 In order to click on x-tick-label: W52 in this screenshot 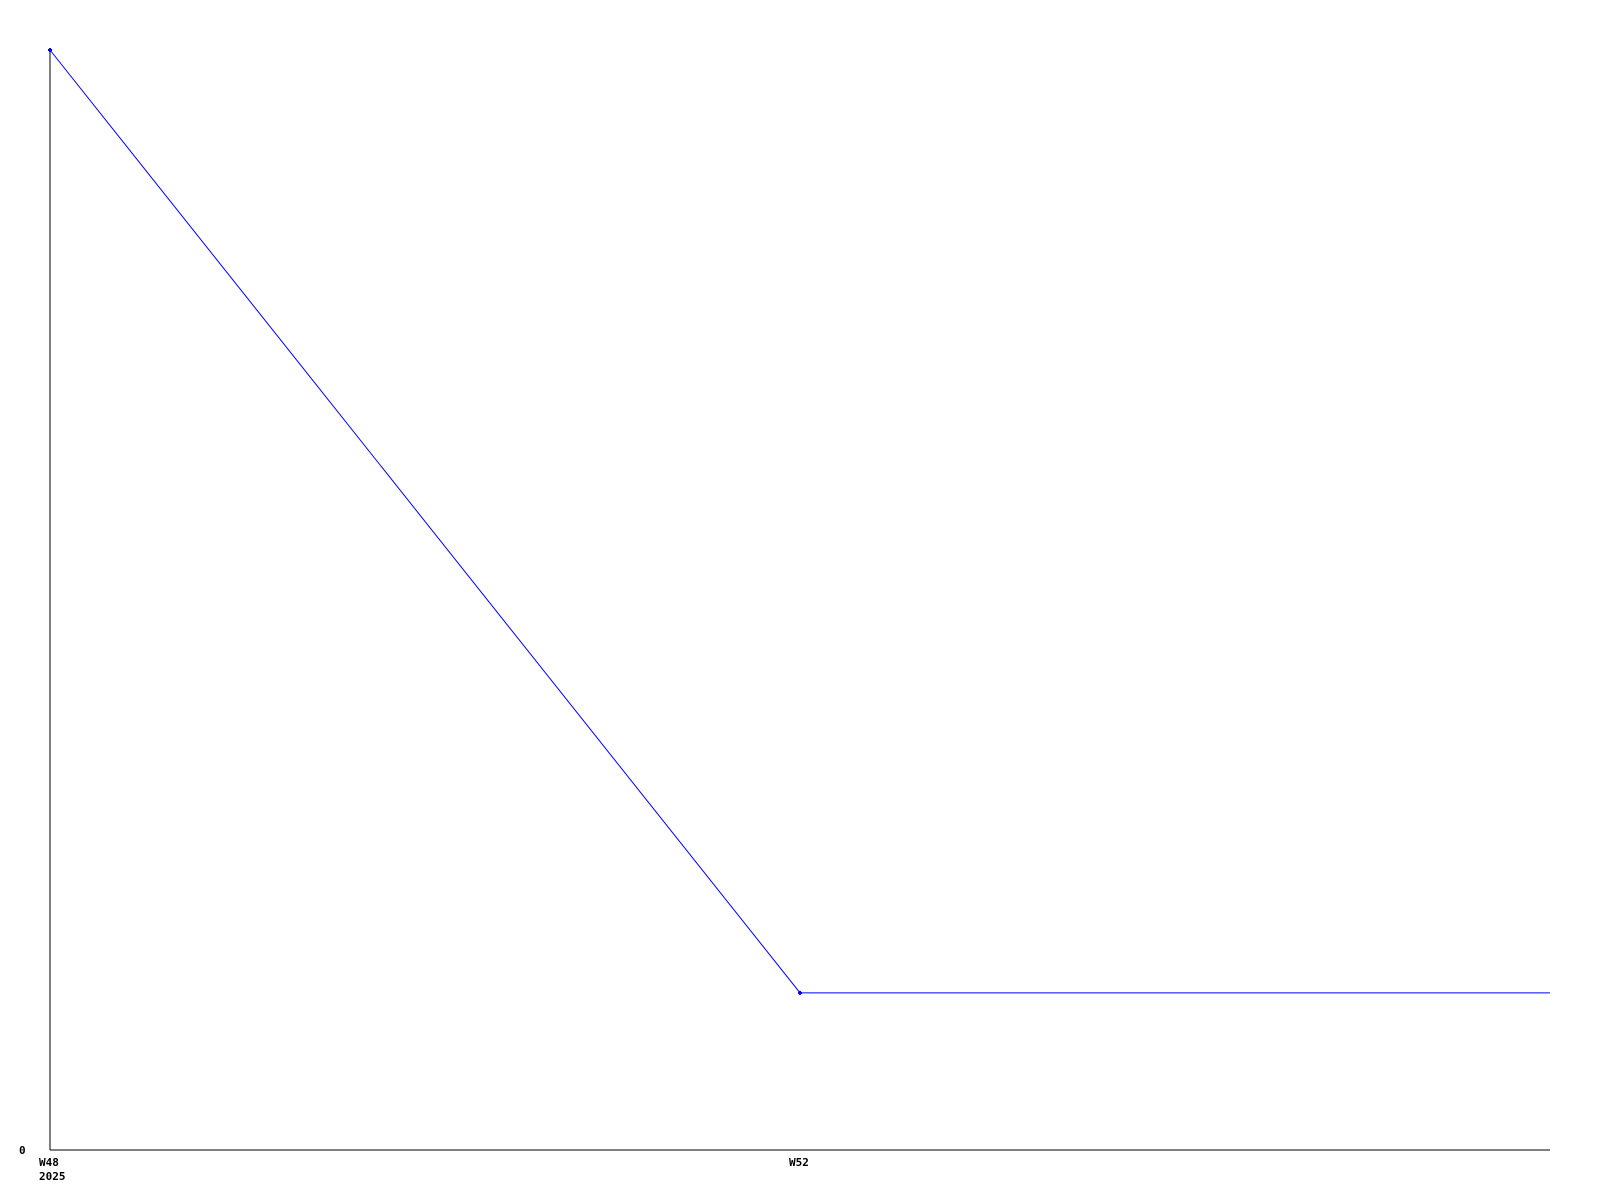, I will do `click(799, 1162)`.